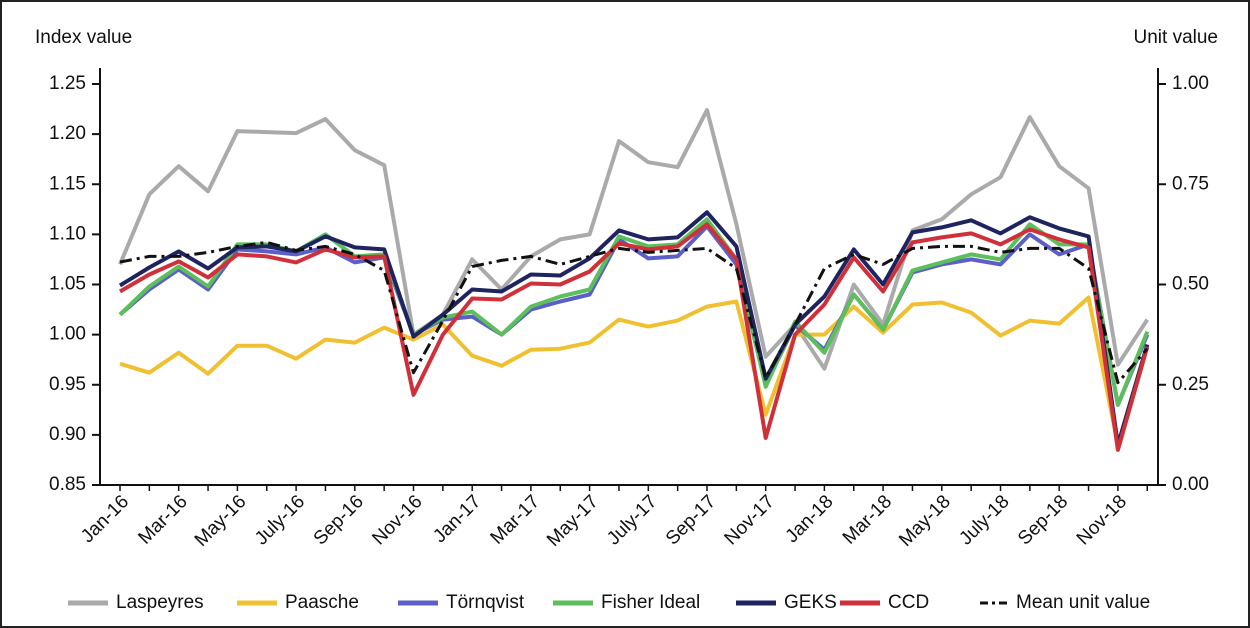 The height and width of the screenshot is (628, 1250). Describe the element at coordinates (67, 384) in the screenshot. I see `y-tick-label: 0.95` at that location.